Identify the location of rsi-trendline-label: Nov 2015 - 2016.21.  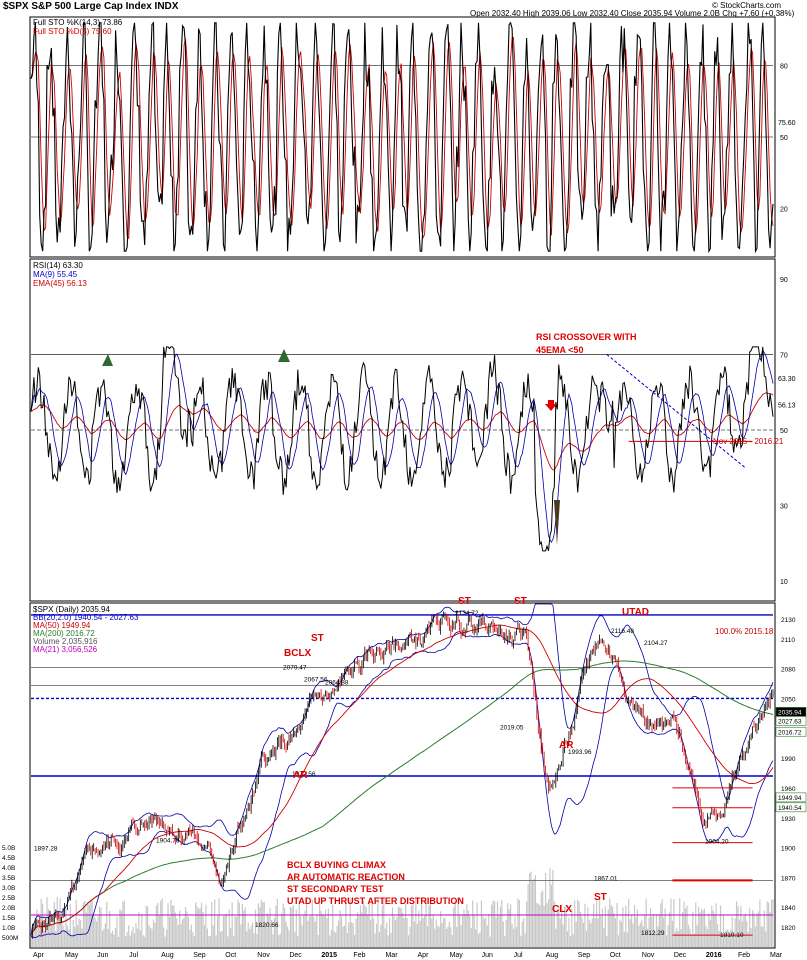
(748, 441).